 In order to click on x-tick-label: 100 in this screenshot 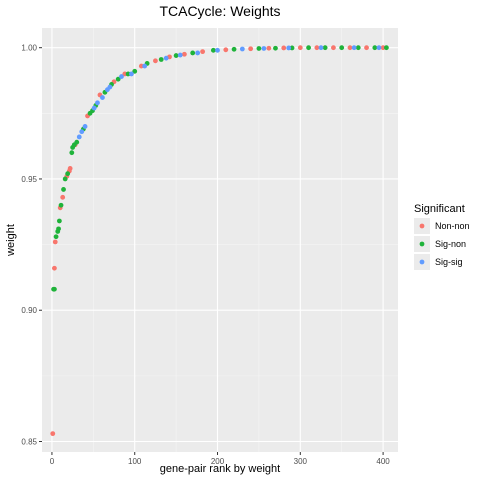, I will do `click(135, 461)`.